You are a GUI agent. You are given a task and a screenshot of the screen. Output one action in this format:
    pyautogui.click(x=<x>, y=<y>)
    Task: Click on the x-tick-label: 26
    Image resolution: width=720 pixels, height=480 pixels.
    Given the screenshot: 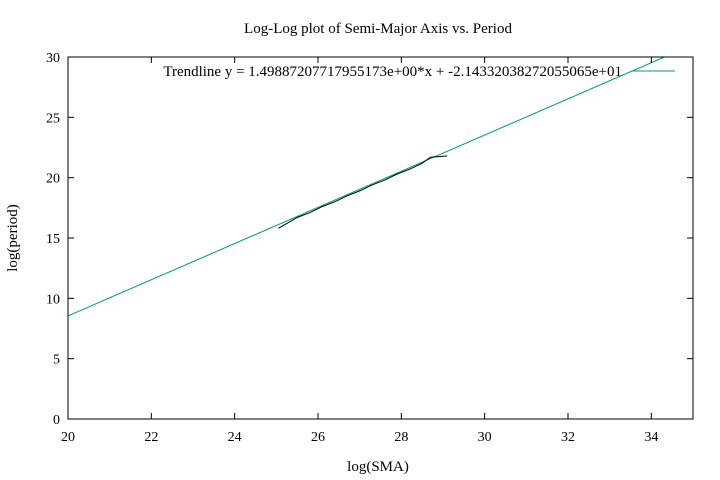 What is the action you would take?
    pyautogui.click(x=318, y=437)
    